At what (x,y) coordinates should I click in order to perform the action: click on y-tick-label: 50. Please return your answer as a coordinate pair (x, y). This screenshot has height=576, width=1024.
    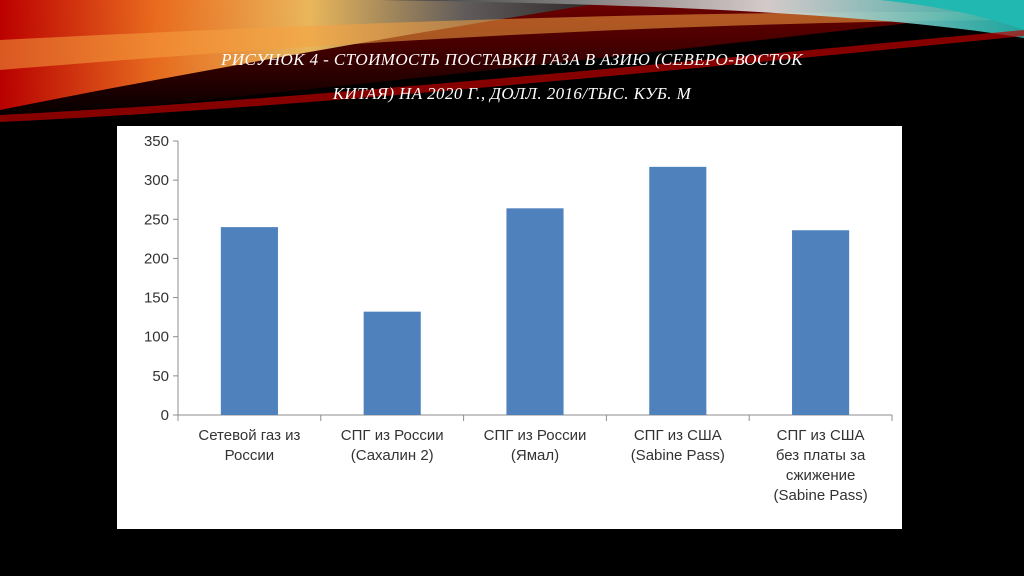
    Looking at the image, I should click on (160, 376).